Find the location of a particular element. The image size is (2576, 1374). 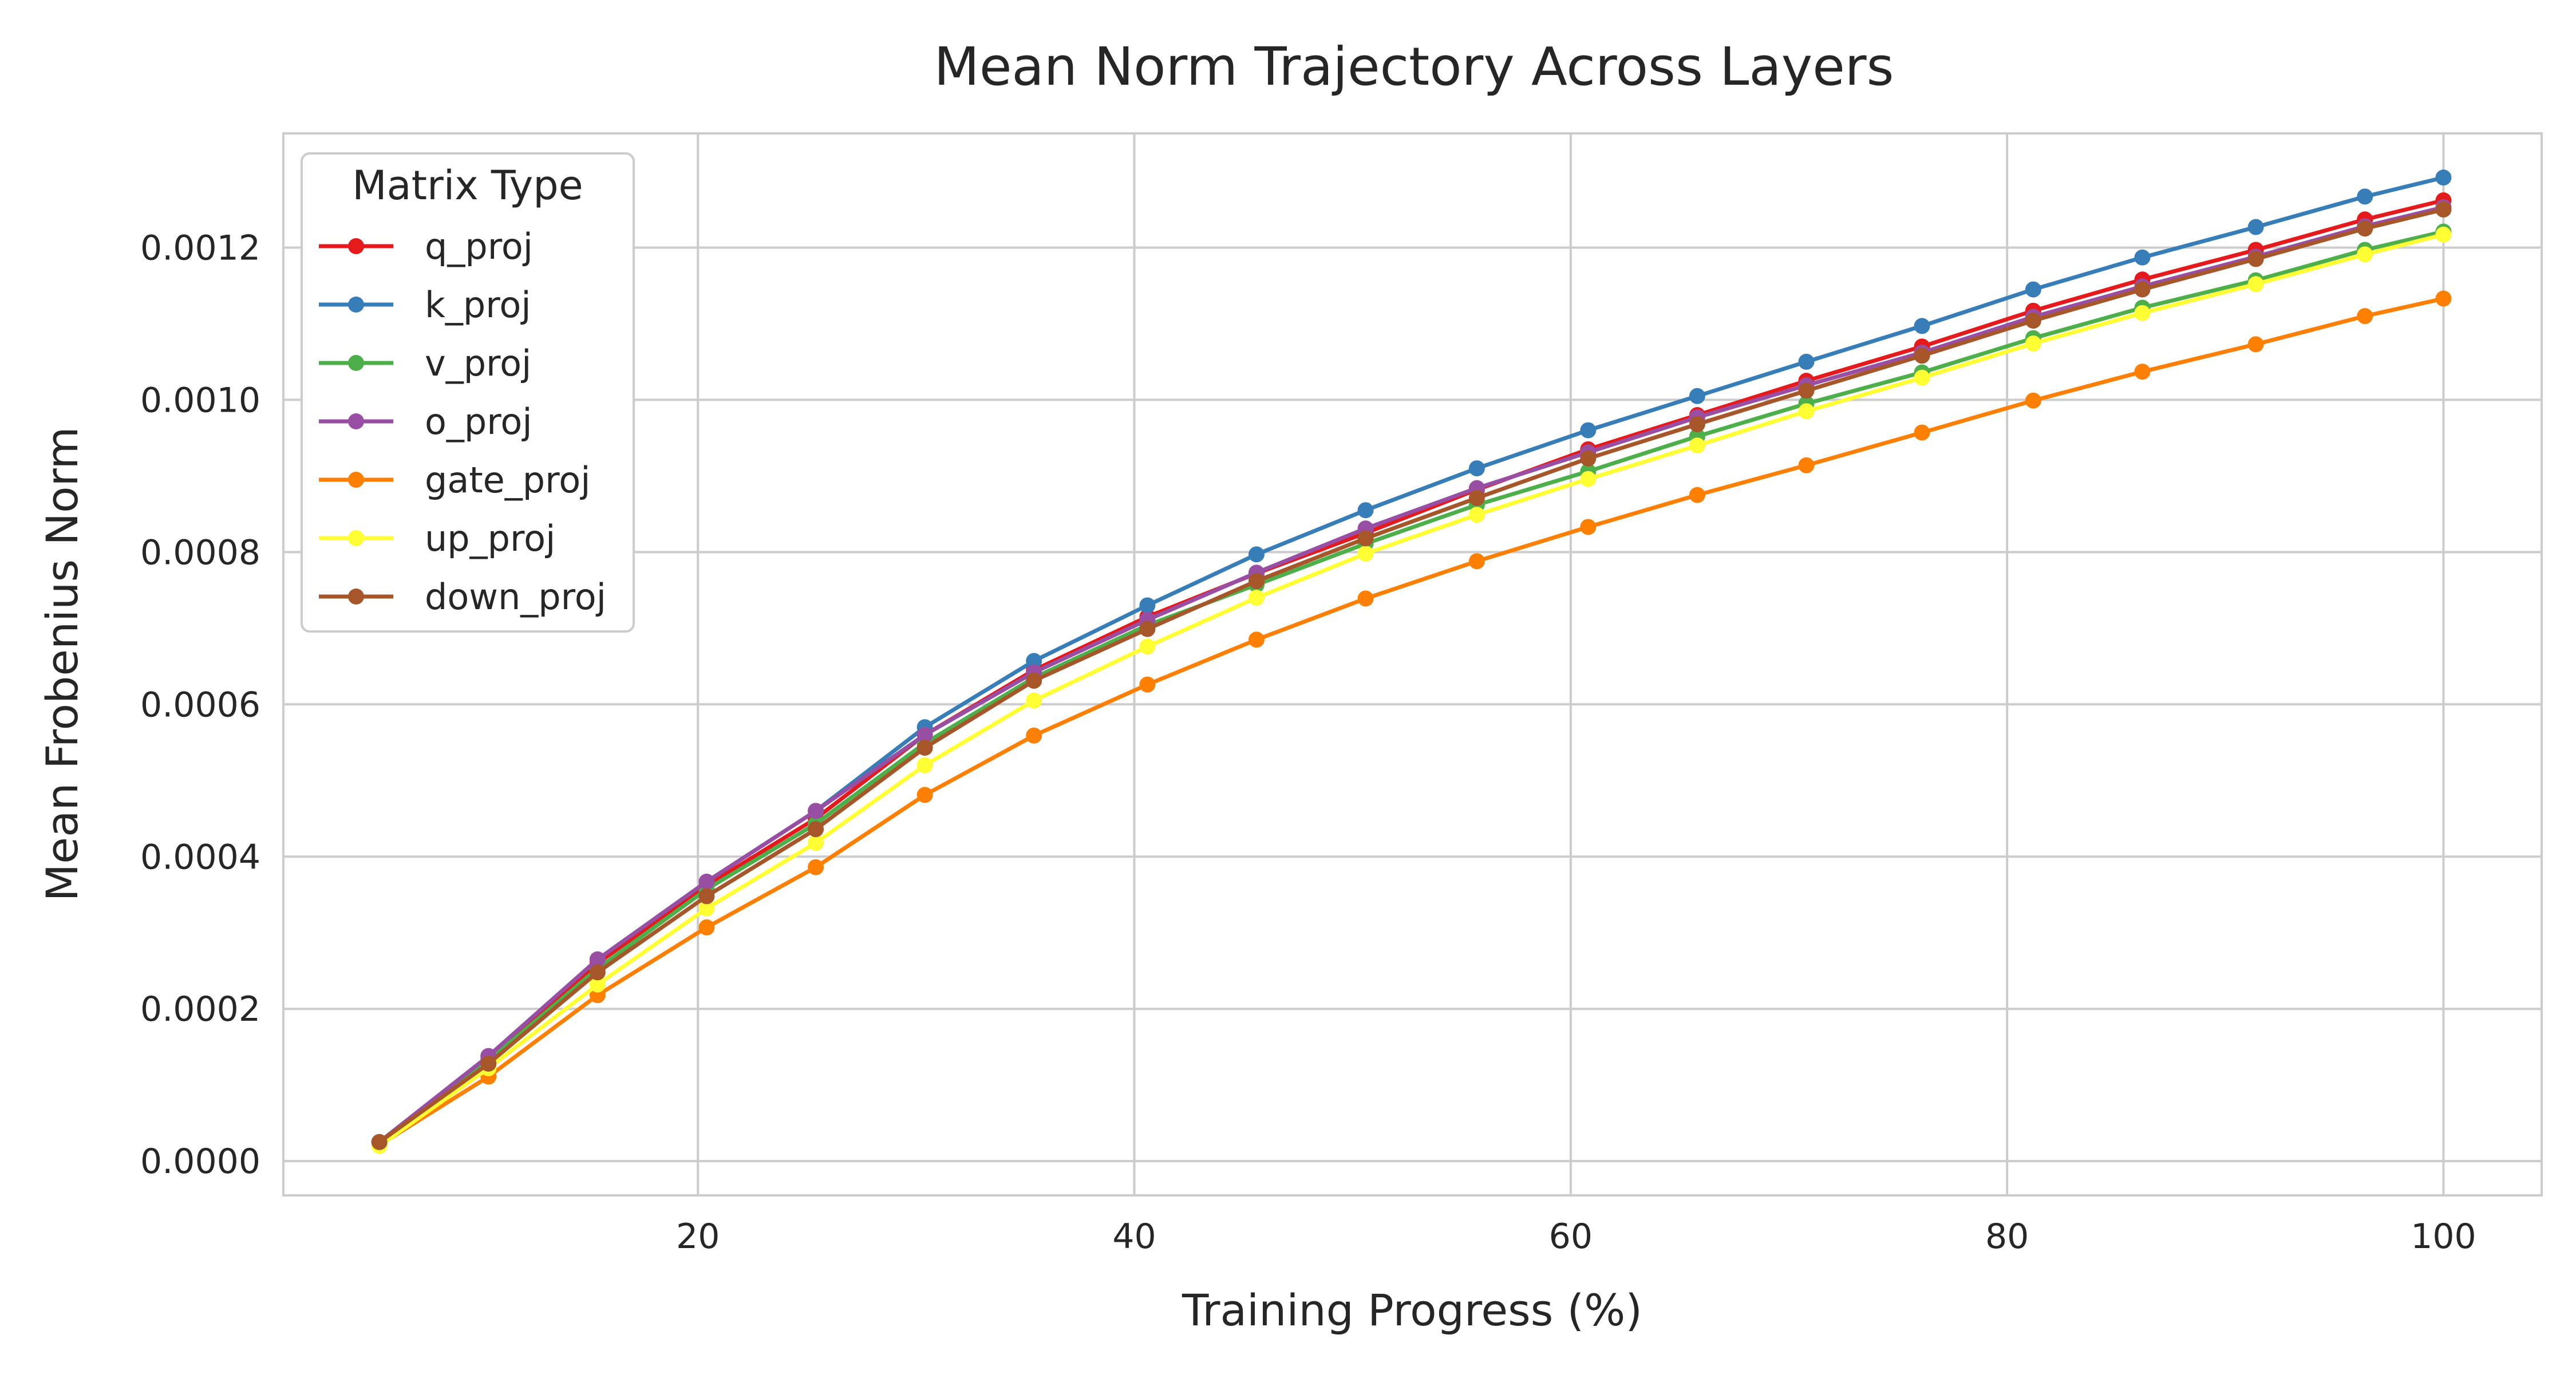

legend-label: o_proj is located at coordinates (478, 422).